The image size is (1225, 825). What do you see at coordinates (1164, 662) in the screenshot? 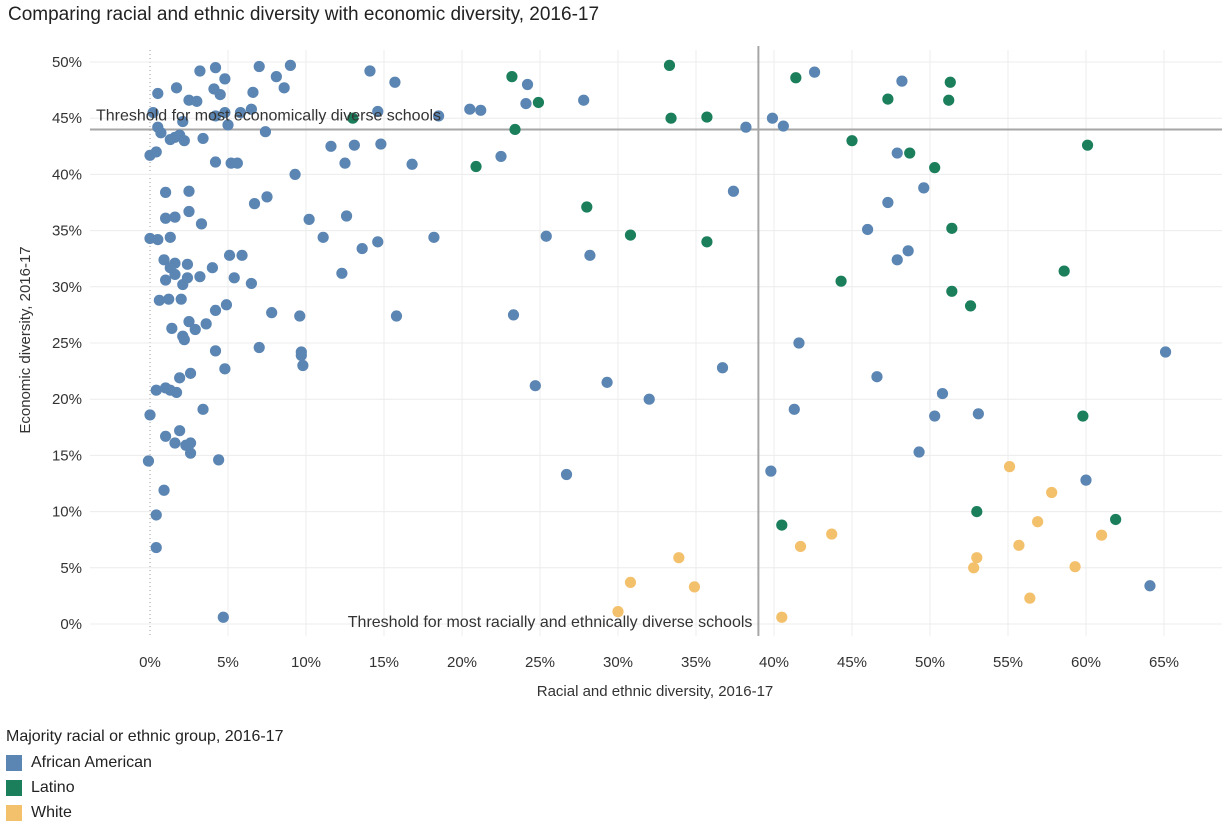
I see `x-tick-label: 65%` at bounding box center [1164, 662].